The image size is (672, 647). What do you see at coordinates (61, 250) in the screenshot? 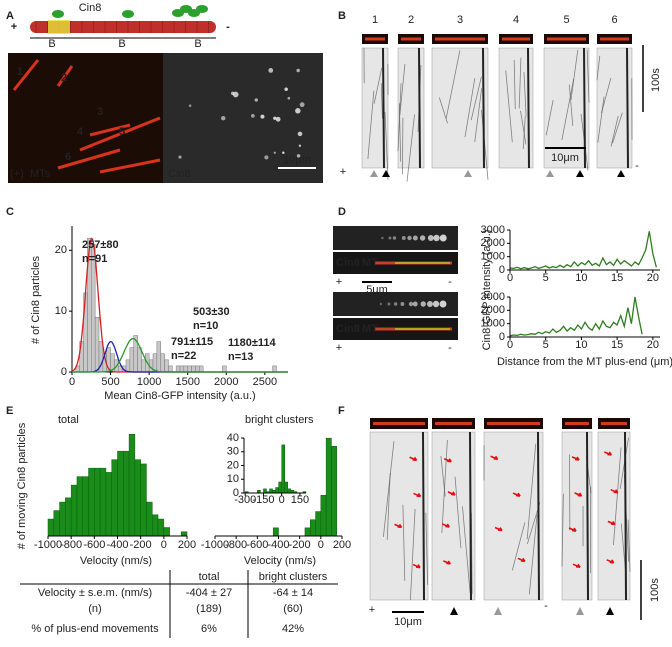
I see `y-tick-label: 20` at bounding box center [61, 250].